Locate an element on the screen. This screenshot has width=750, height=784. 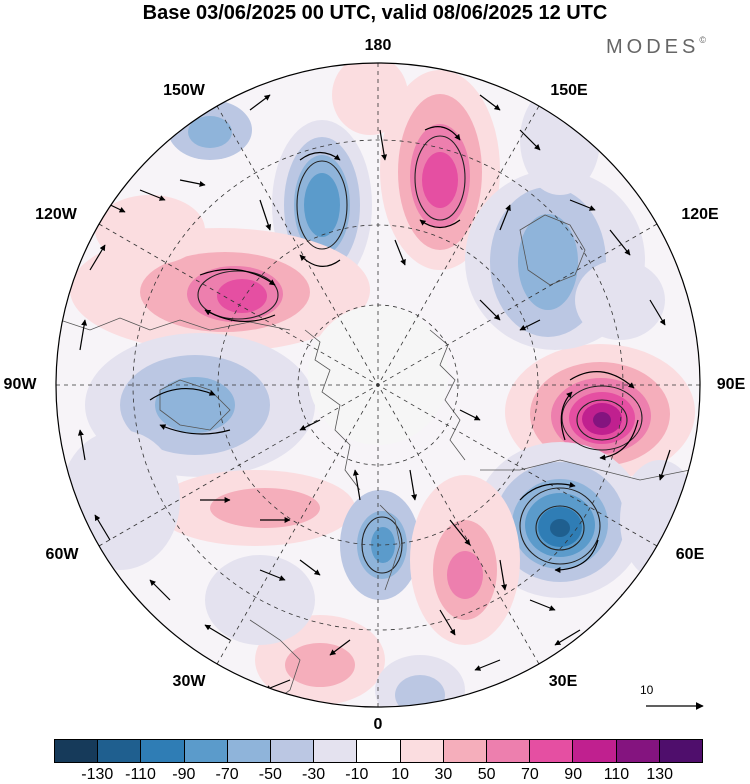
lon-label-90e: 90E is located at coordinates (731, 384).